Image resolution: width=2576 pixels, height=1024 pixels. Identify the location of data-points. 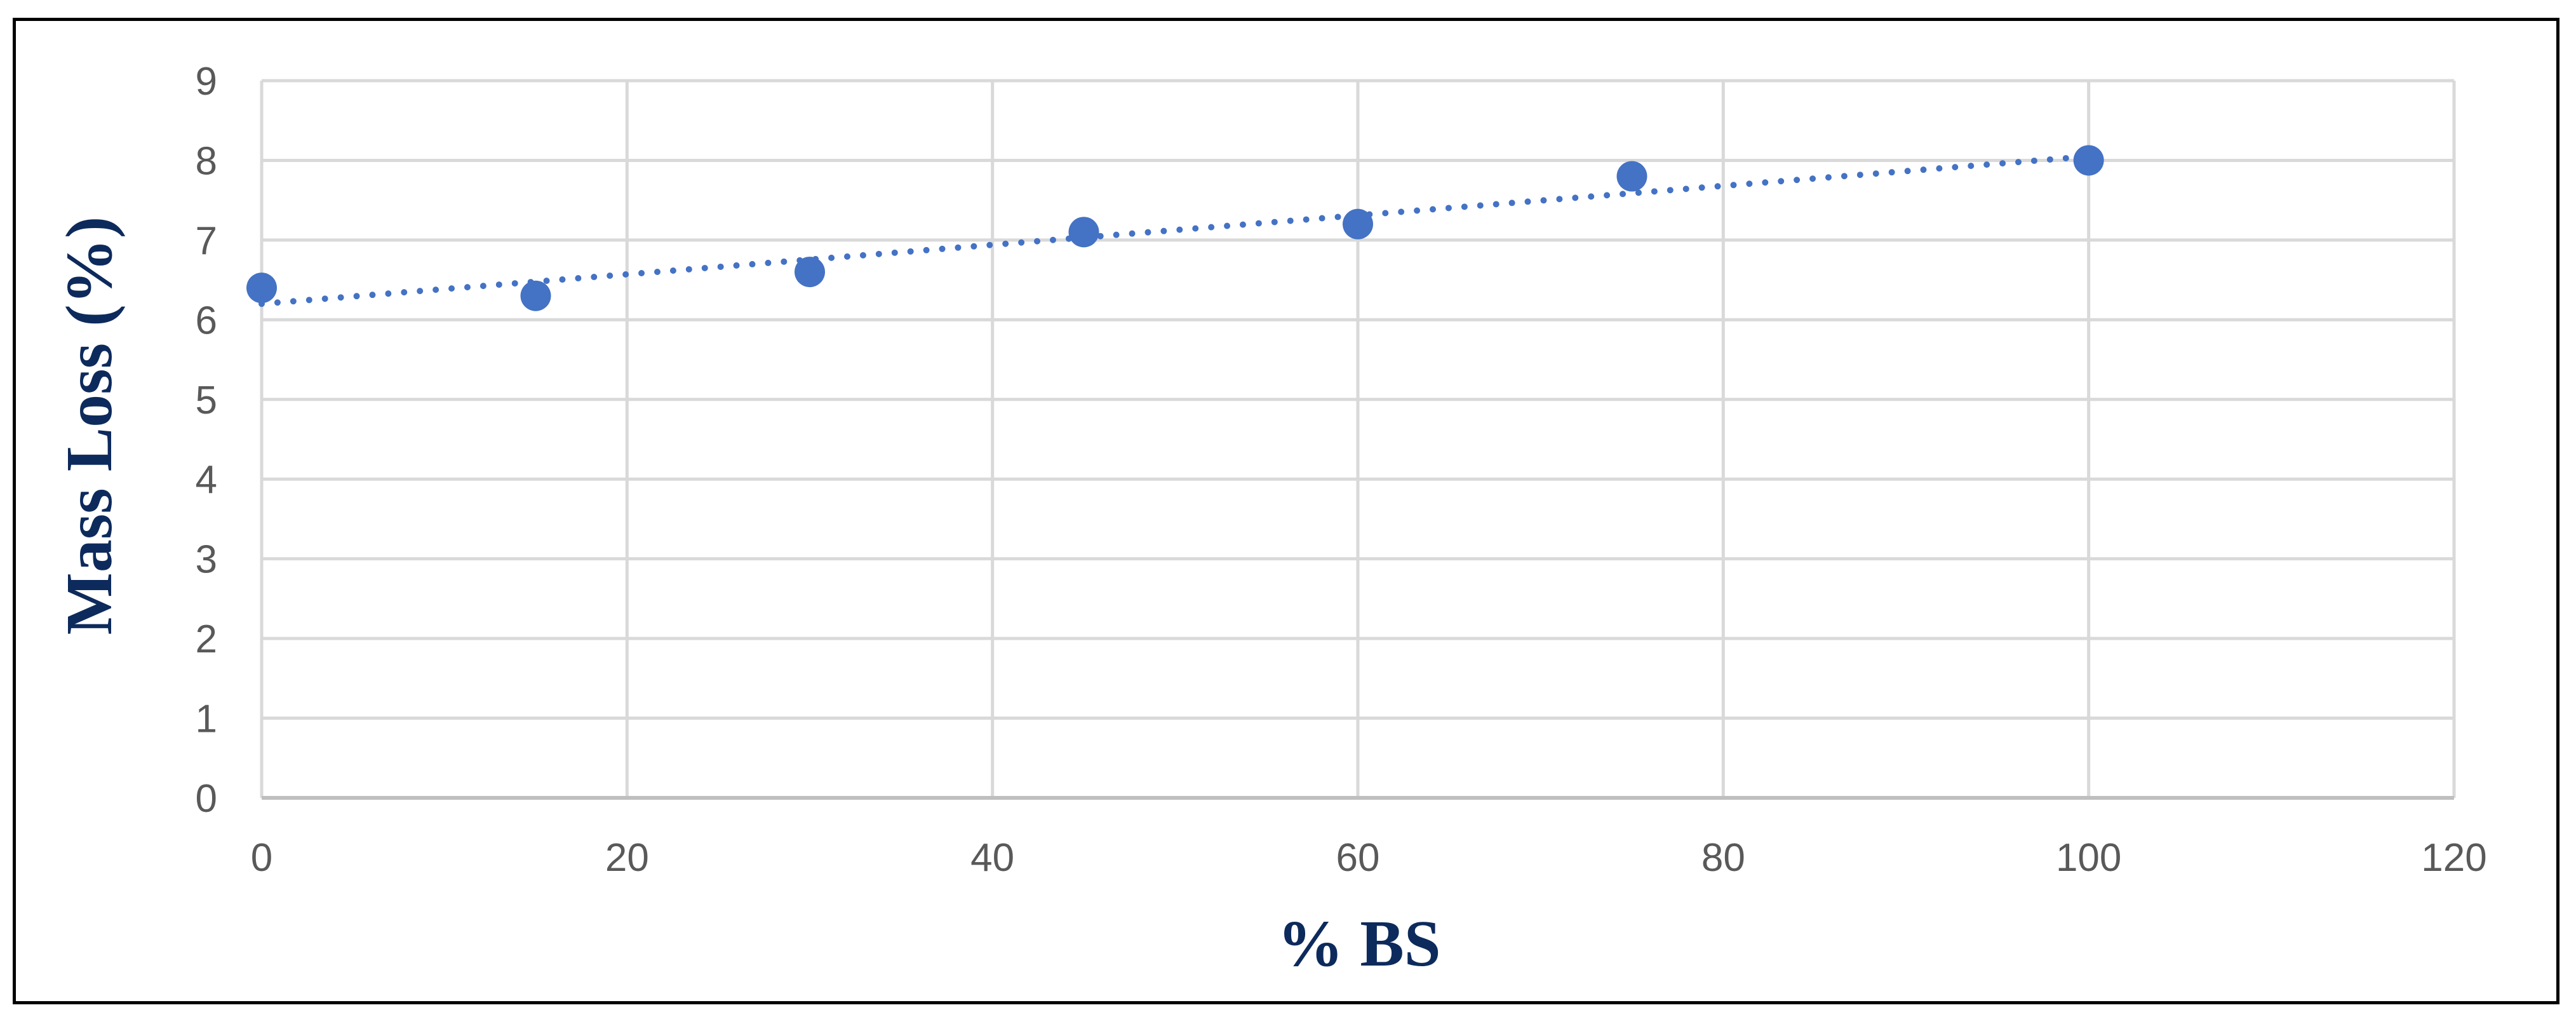
(1175, 228).